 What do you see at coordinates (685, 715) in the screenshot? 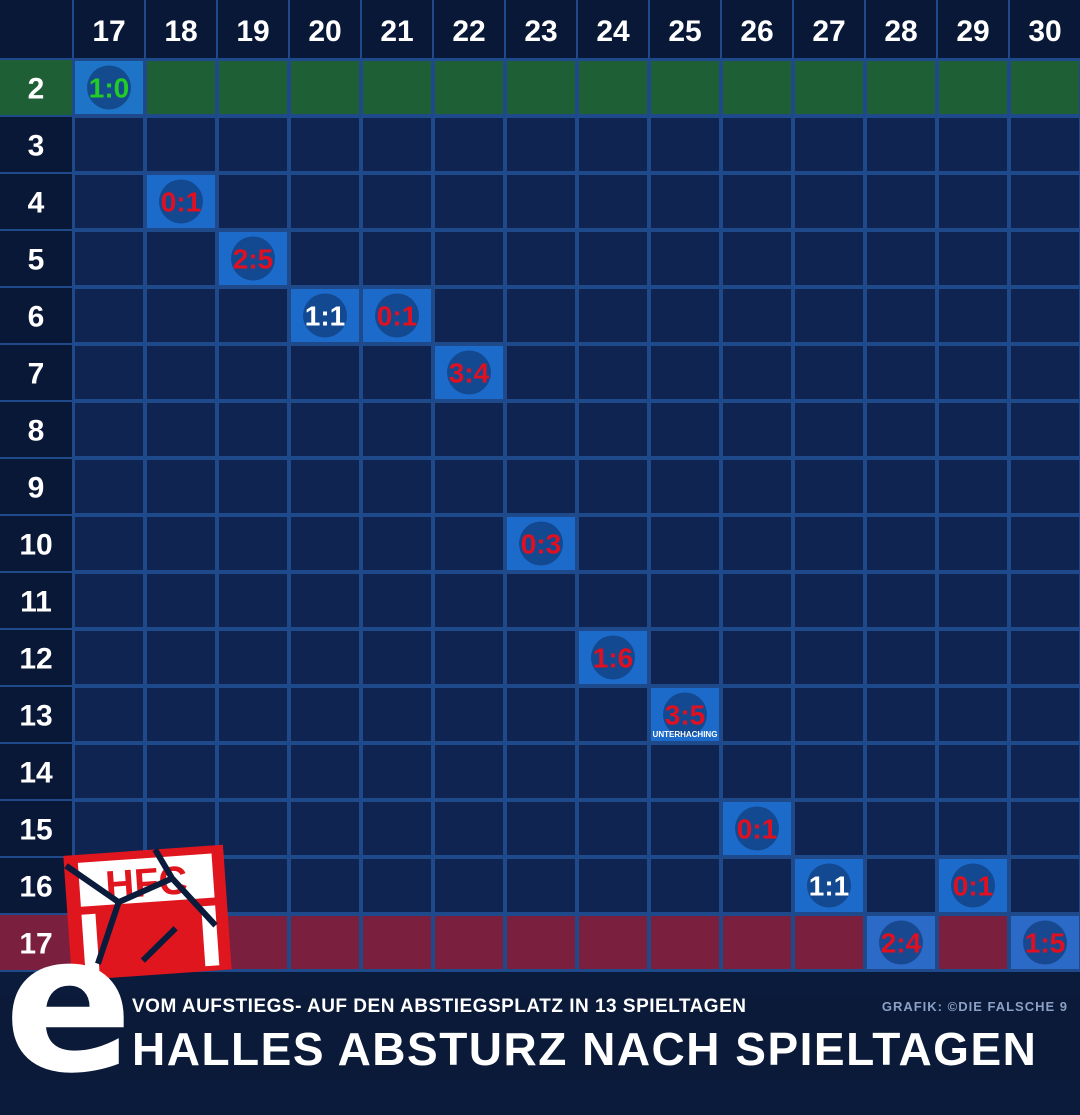
I see `result-score-label: 3:5` at bounding box center [685, 715].